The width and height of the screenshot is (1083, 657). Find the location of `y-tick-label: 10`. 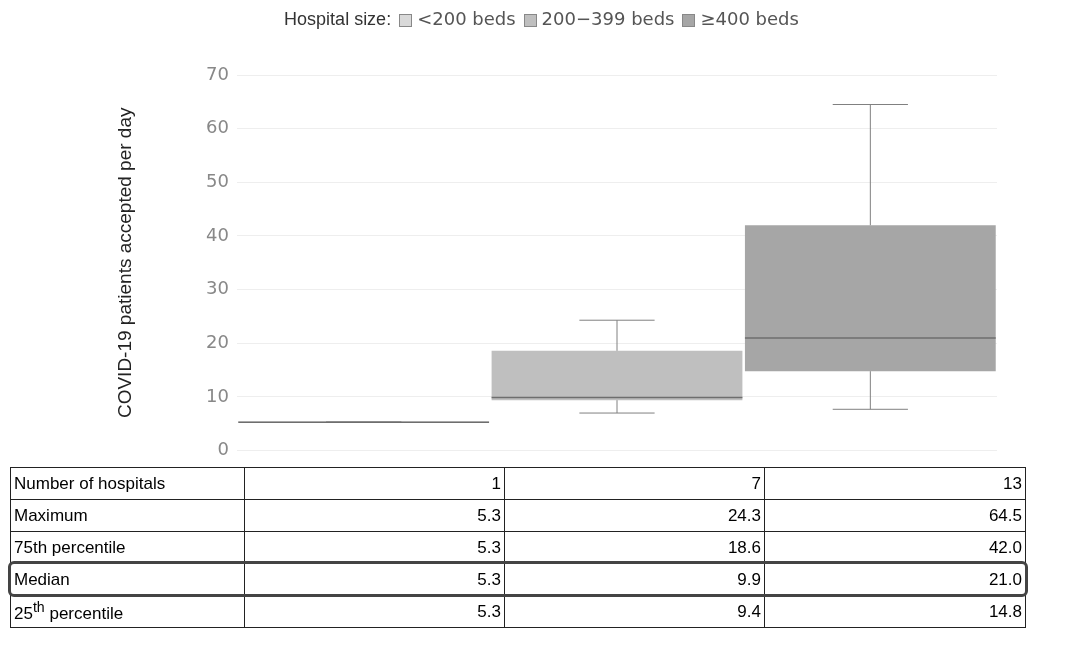

y-tick-label: 10 is located at coordinates (217, 395).